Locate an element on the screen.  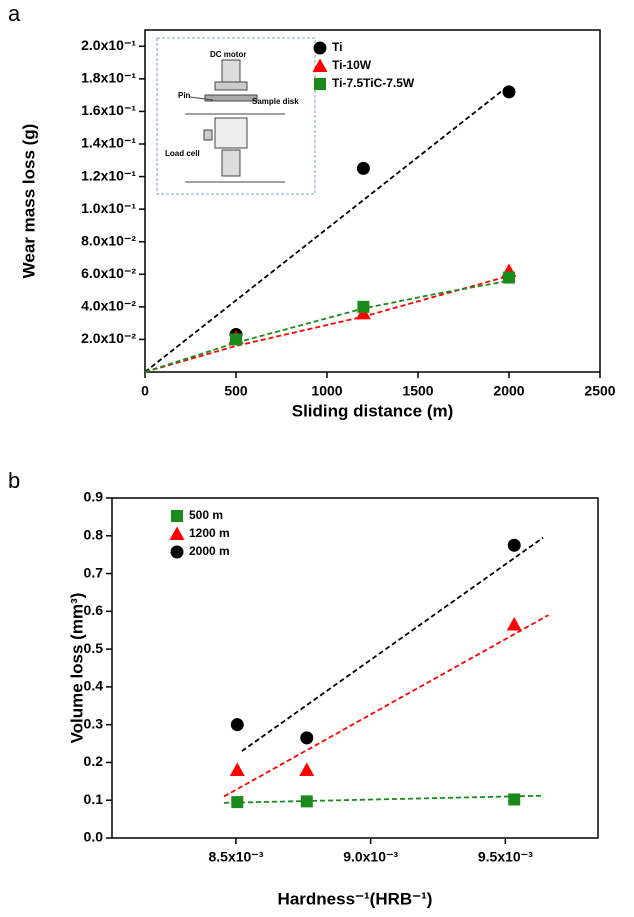
y-tick-label: 0.2 is located at coordinates (94, 761).